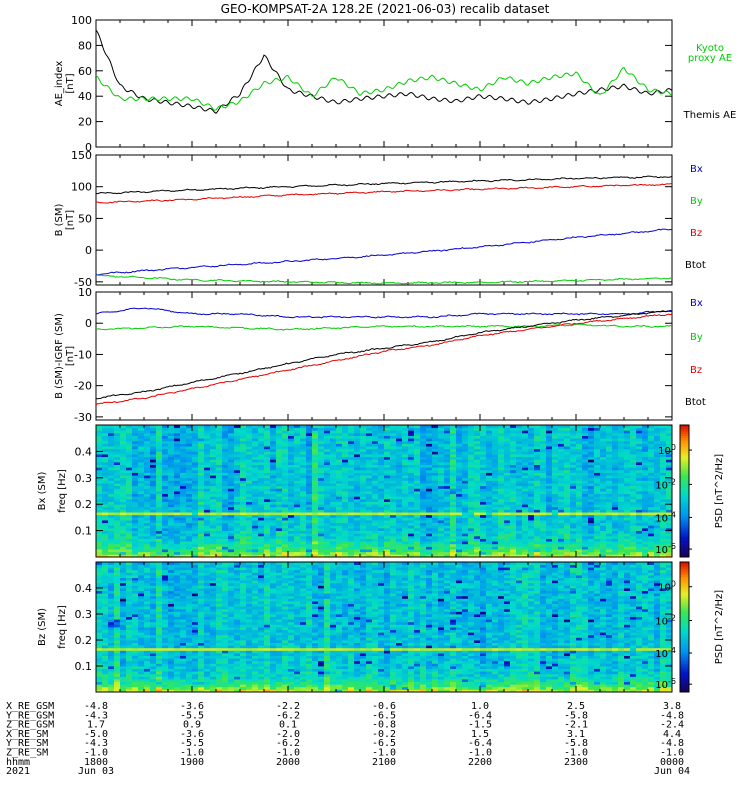 Image resolution: width=750 pixels, height=800 pixels. I want to click on ephemeris-value: 1.0, so click(480, 706).